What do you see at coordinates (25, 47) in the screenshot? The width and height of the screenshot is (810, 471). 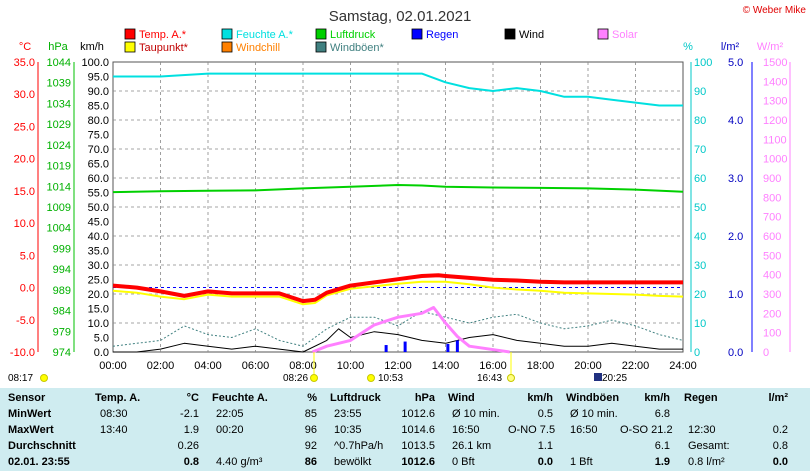 I see `temp-unit-label: °C` at bounding box center [25, 47].